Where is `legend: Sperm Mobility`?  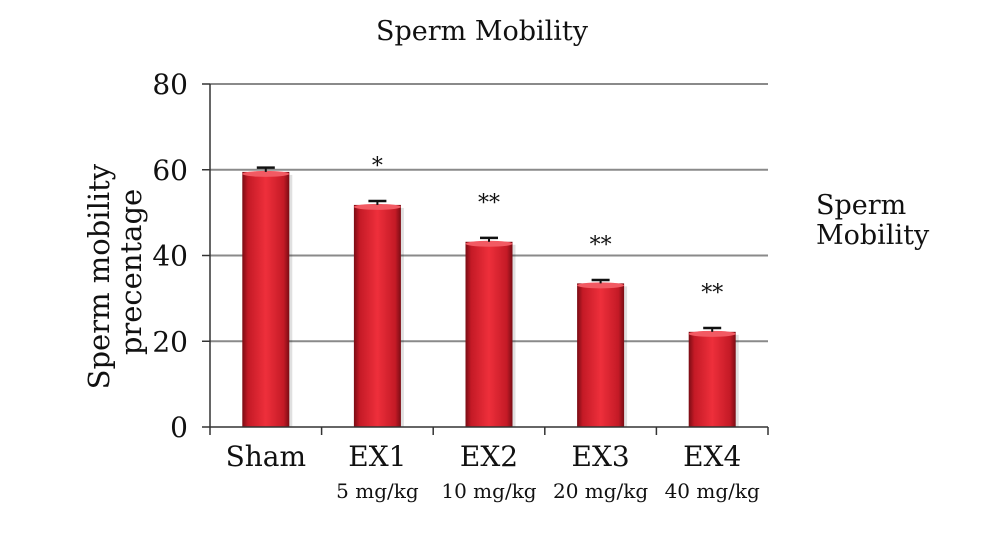 legend: Sperm Mobility is located at coordinates (873, 220).